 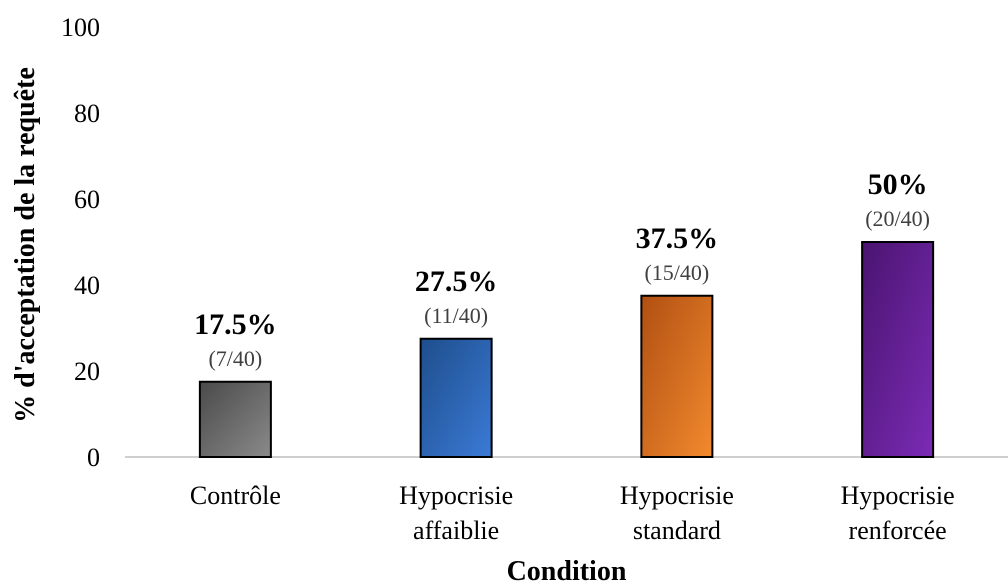 I want to click on bar-count-label: (7/40), so click(x=235, y=358).